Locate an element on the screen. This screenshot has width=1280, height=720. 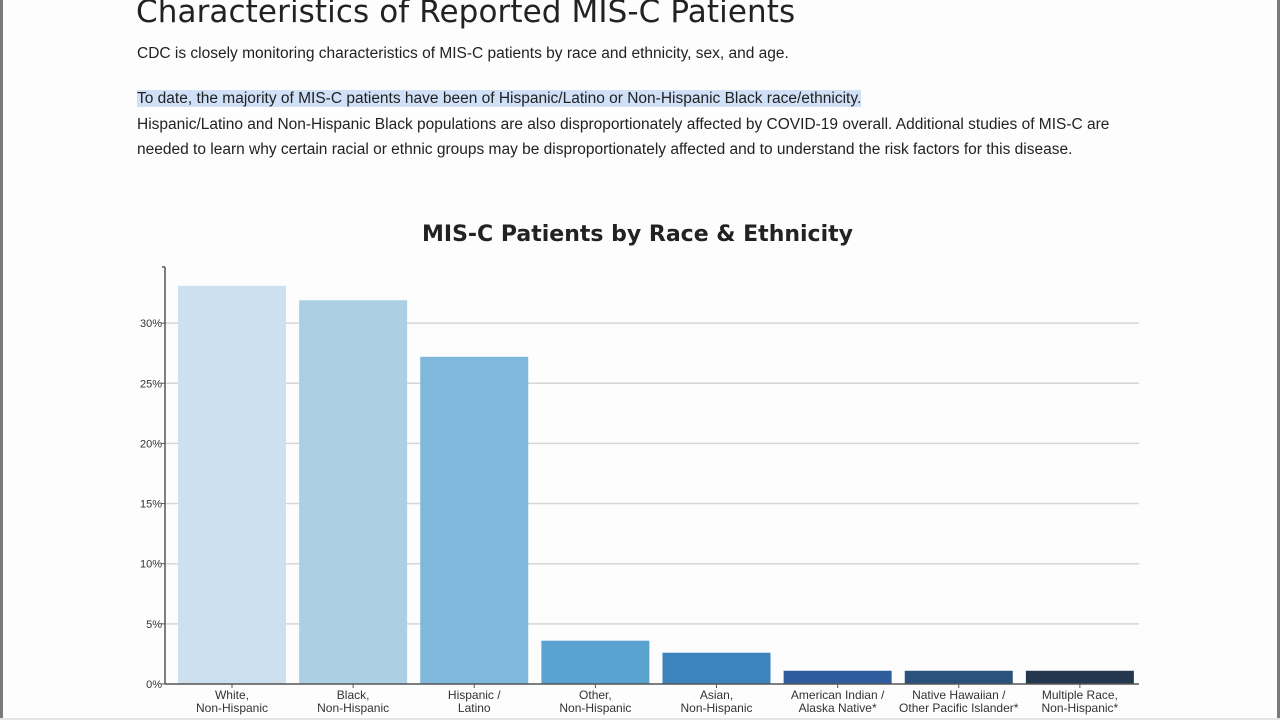
y-tick-label: 30% is located at coordinates (151, 324).